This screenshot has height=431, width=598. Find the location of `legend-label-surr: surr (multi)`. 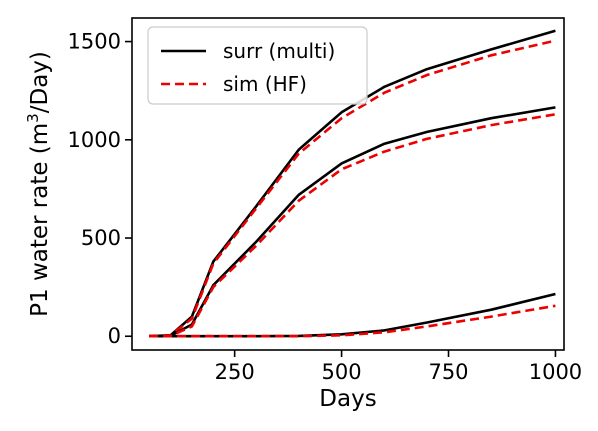

legend-label-surr: surr (multi) is located at coordinates (279, 51).